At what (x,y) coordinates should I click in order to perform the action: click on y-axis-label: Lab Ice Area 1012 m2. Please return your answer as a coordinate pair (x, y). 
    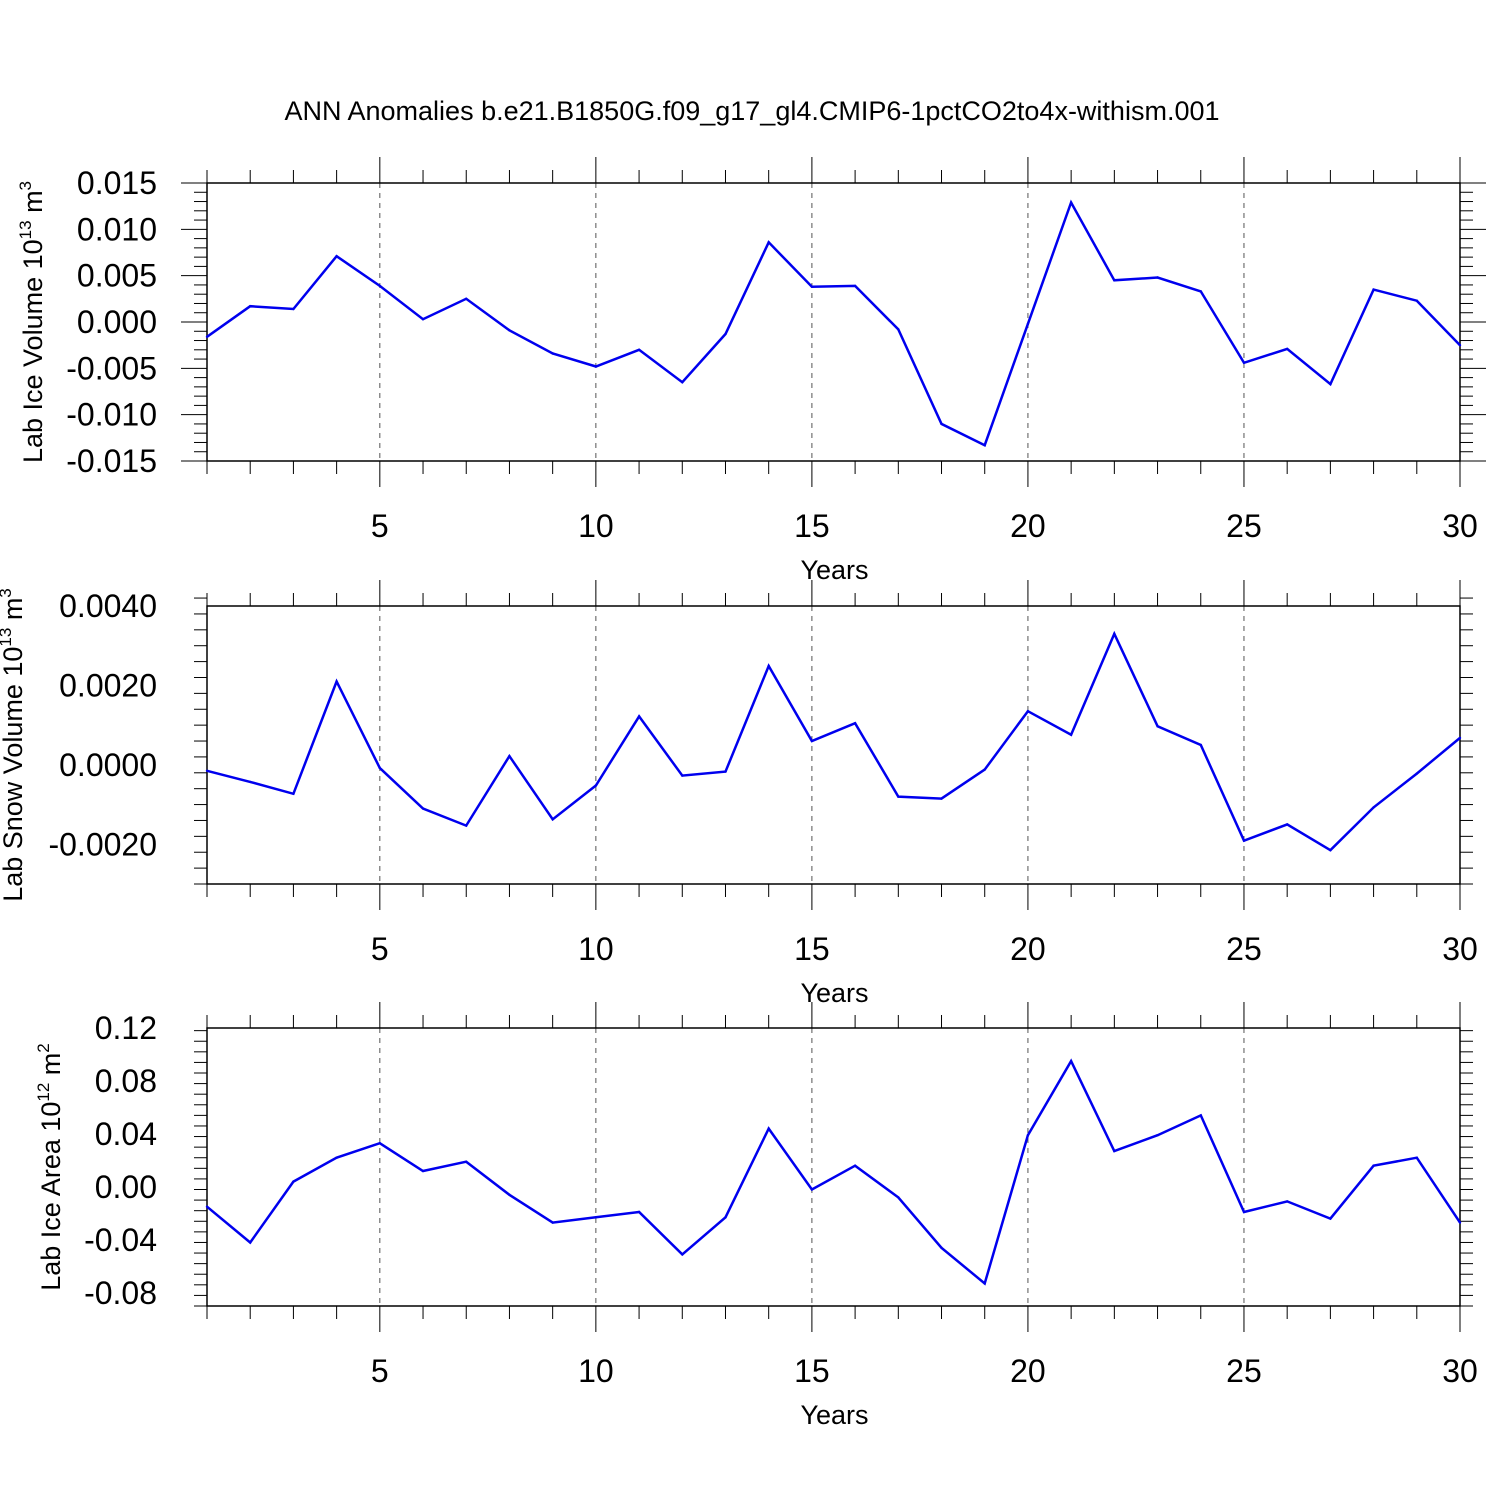
    Looking at the image, I should click on (50, 1167).